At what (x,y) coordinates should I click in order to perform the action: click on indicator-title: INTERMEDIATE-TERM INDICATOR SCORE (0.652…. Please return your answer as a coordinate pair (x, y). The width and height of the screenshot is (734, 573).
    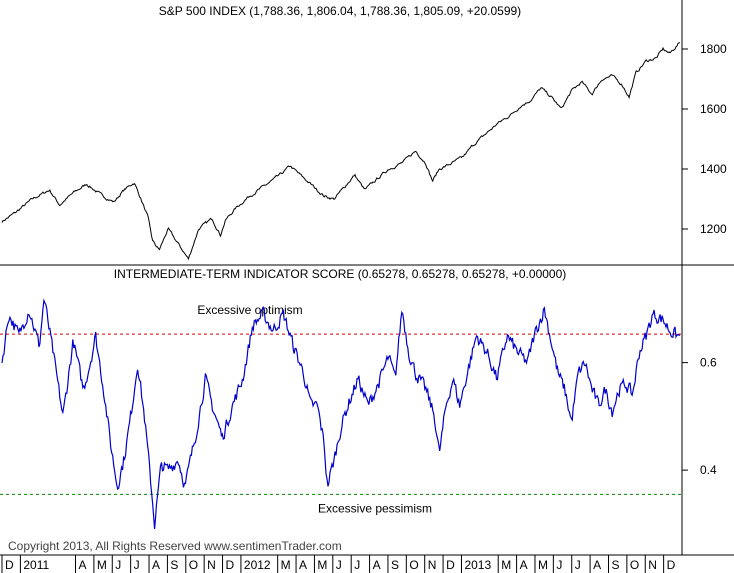
    Looking at the image, I should click on (340, 274).